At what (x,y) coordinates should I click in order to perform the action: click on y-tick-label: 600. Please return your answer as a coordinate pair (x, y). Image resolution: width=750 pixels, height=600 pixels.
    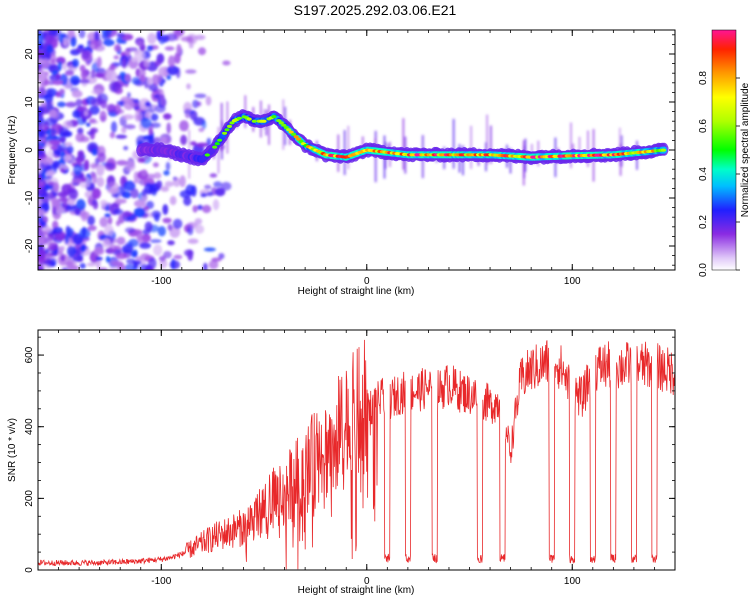
    Looking at the image, I should click on (29, 354).